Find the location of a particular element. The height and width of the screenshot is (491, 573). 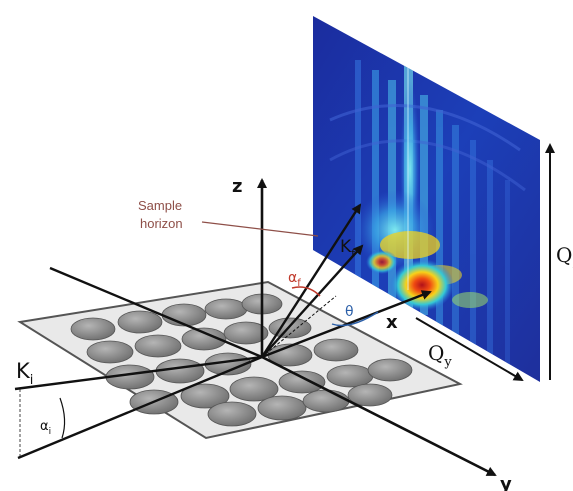

z-axis-label: z is located at coordinates (237, 186).